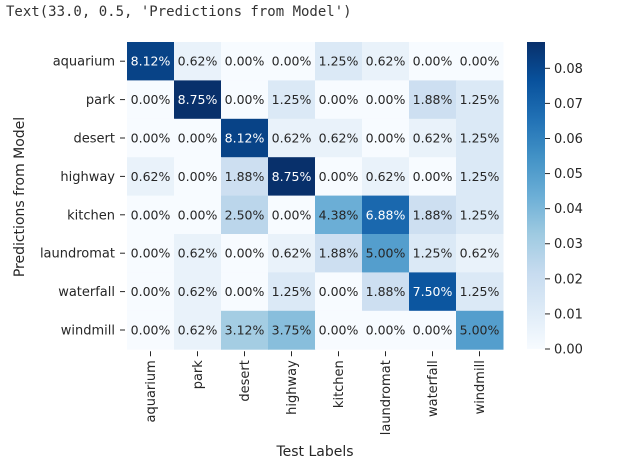  I want to click on y-tick-label: windmill, so click(88, 331).